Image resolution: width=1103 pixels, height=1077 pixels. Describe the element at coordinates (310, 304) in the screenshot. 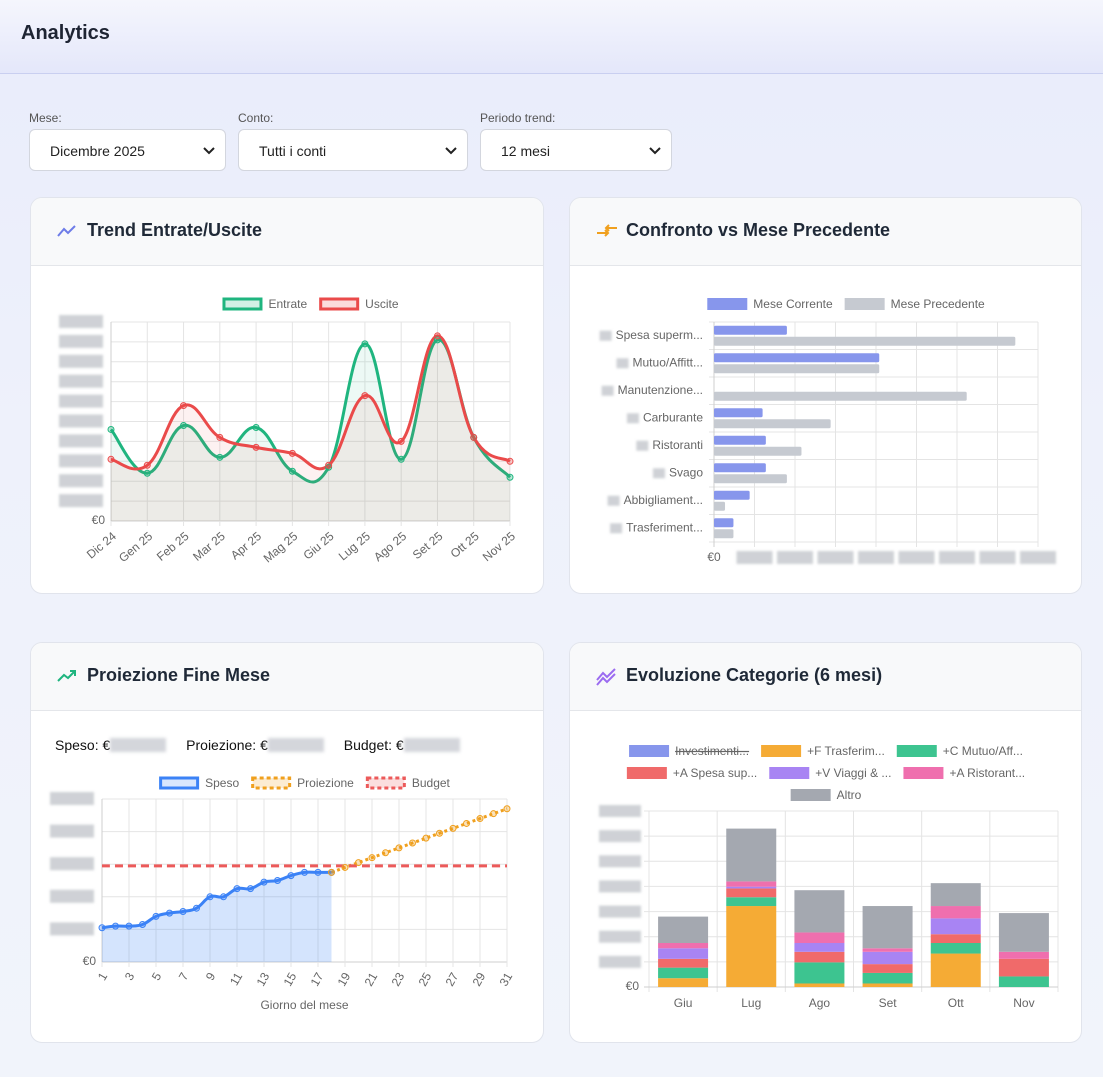

I see `legend: Entrate Uscite` at that location.